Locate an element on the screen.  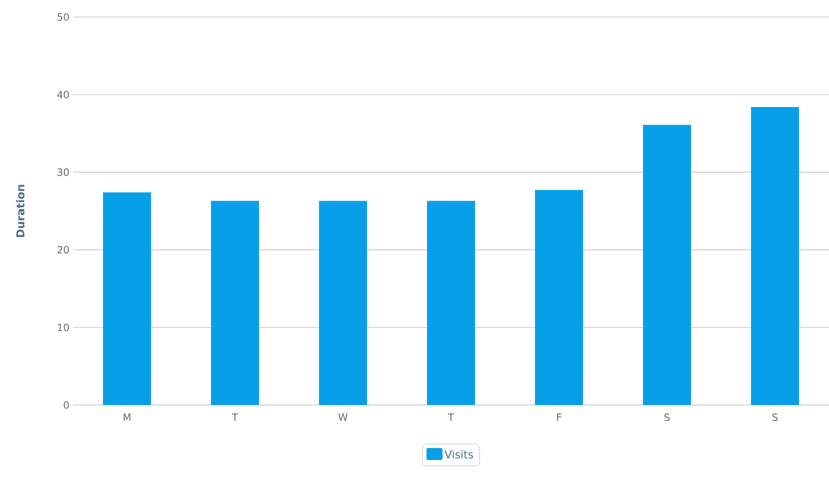
x-tick-label: W is located at coordinates (343, 417).